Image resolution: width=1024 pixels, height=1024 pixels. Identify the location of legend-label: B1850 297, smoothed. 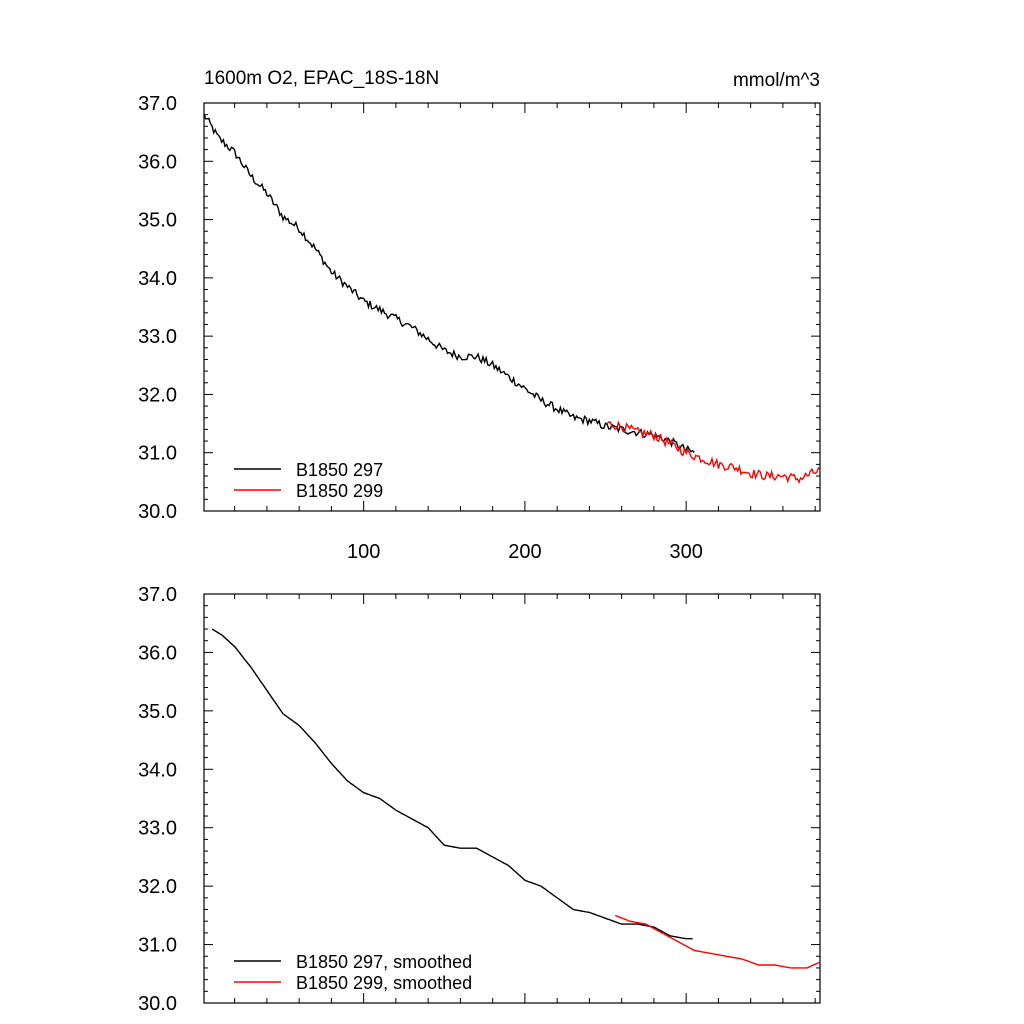
(384, 962).